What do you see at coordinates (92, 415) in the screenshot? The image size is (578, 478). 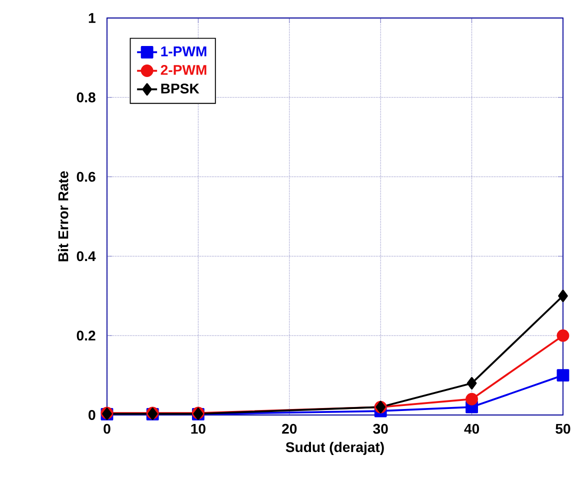 I see `y-tick-label: 0` at bounding box center [92, 415].